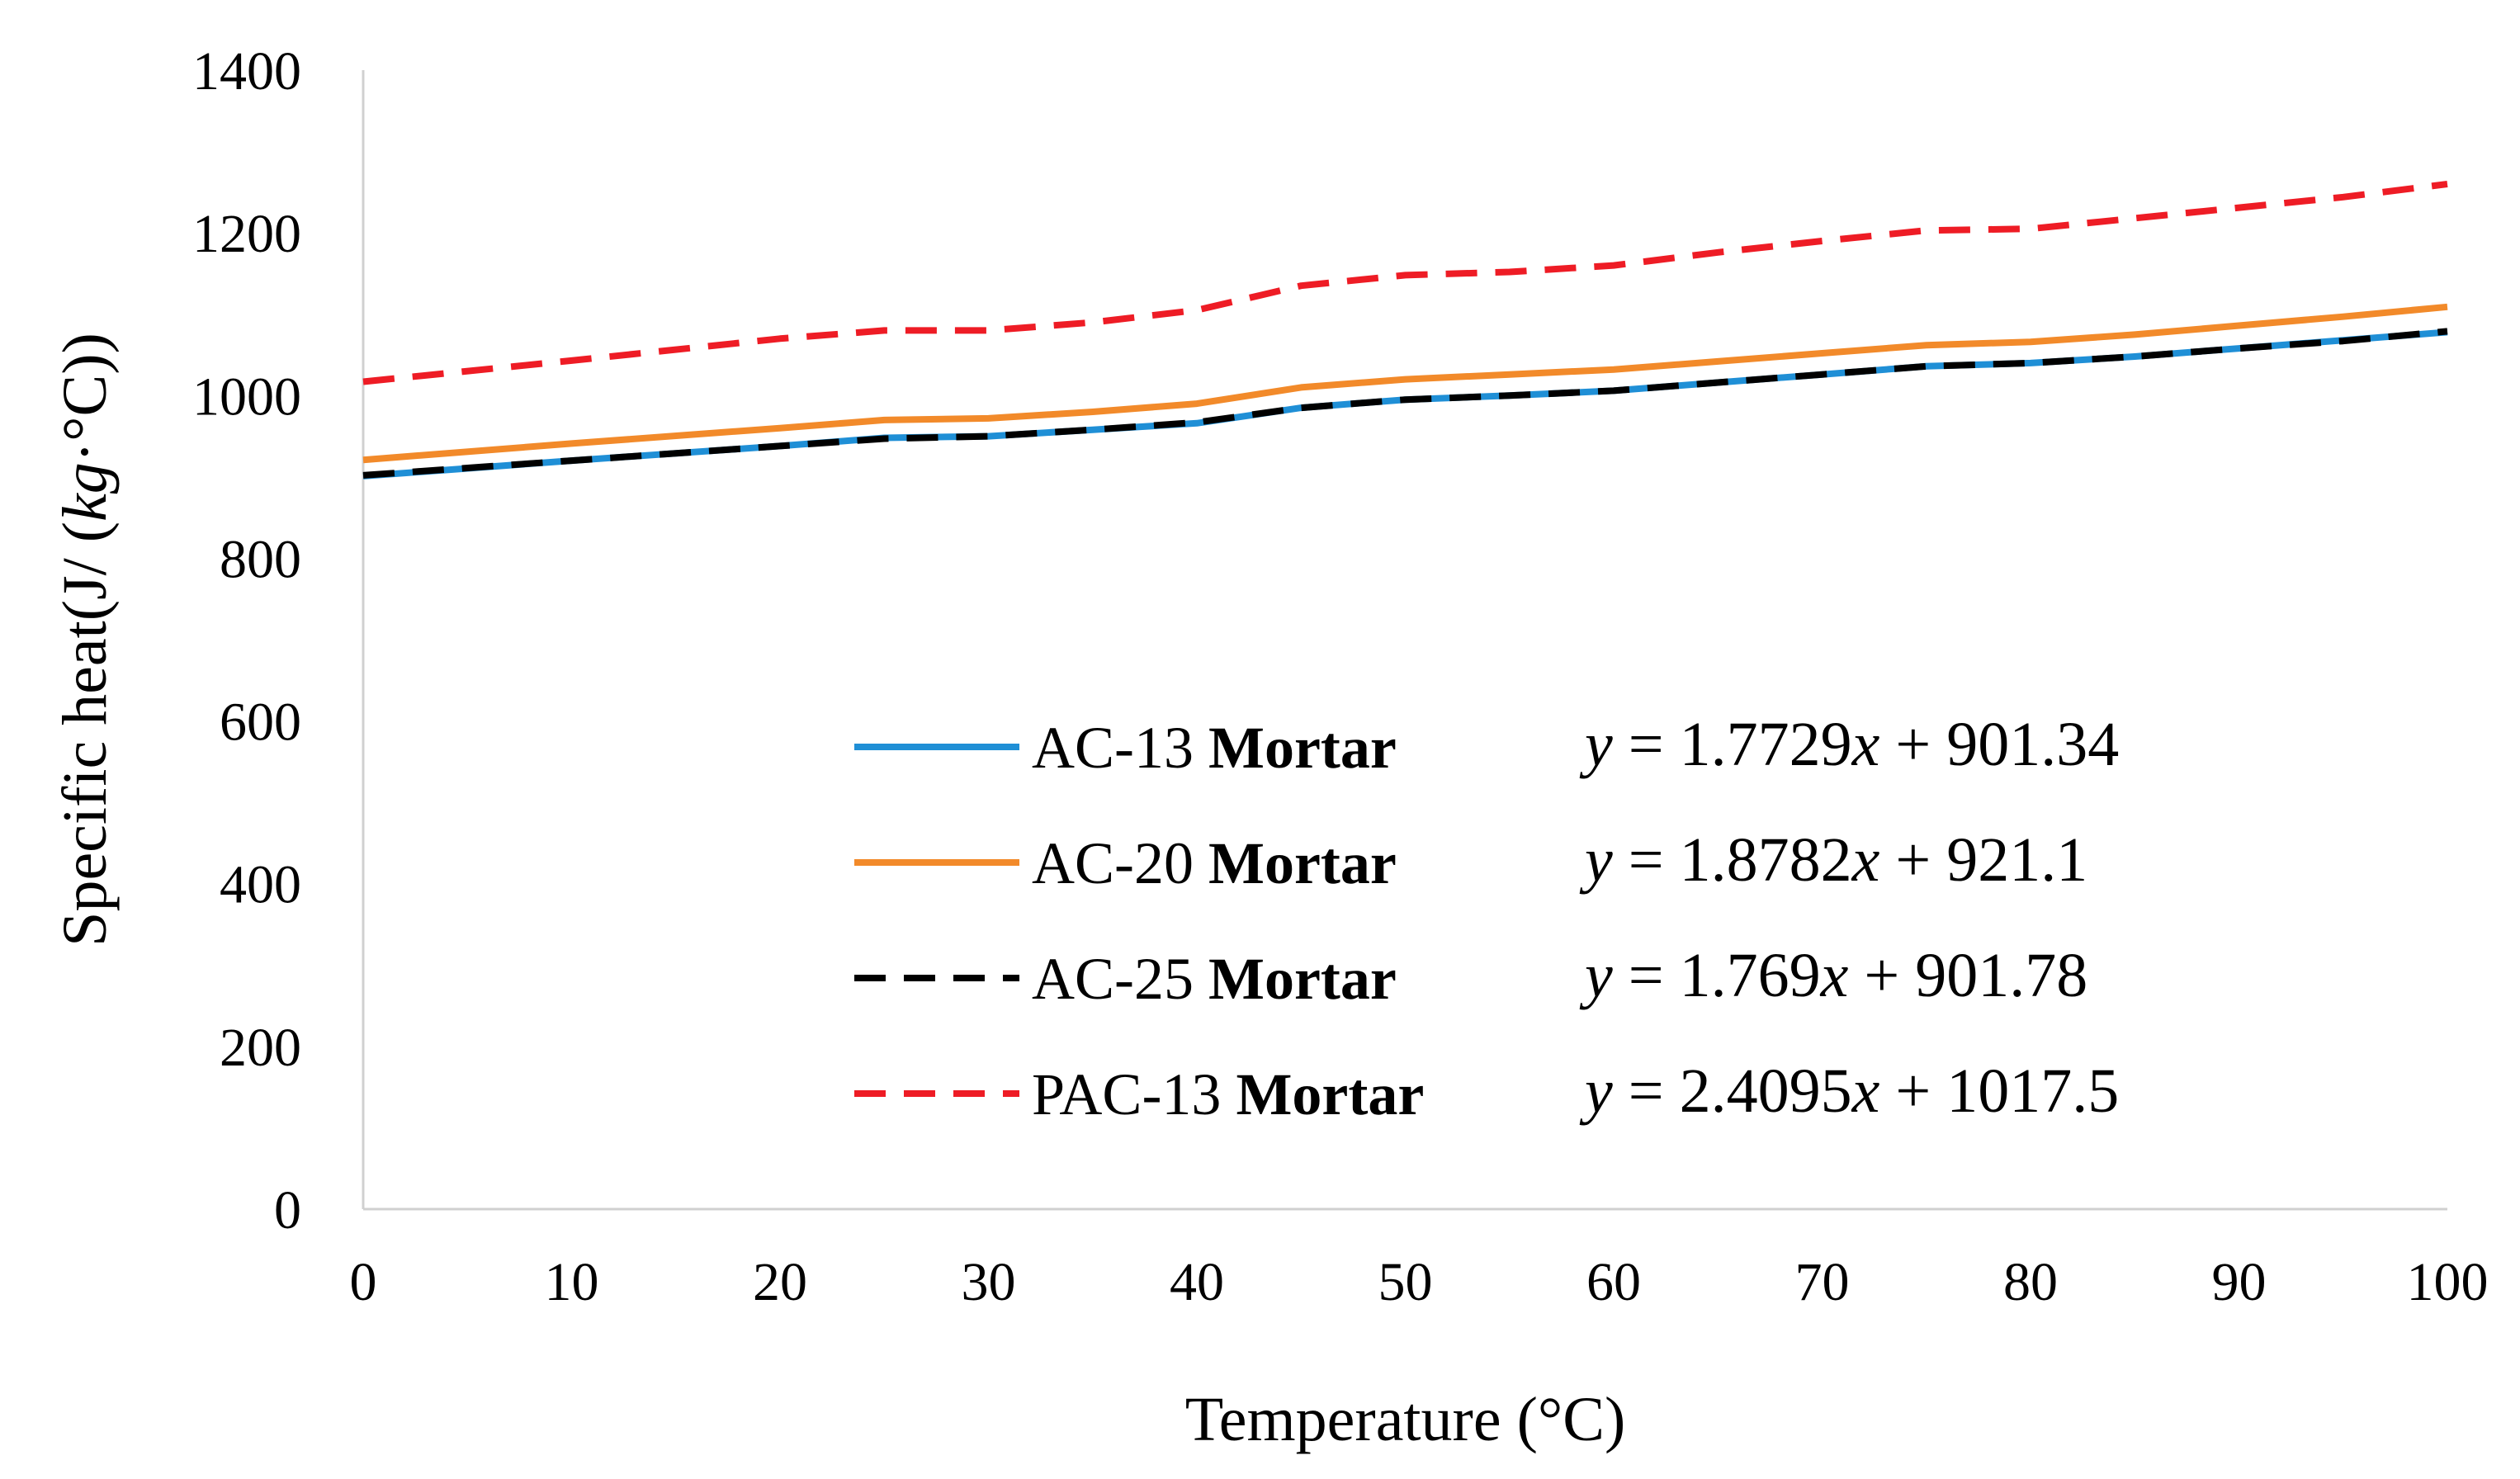 Image resolution: width=2520 pixels, height=1479 pixels. Describe the element at coordinates (1613, 1282) in the screenshot. I see `x-tick-label: 60` at that location.